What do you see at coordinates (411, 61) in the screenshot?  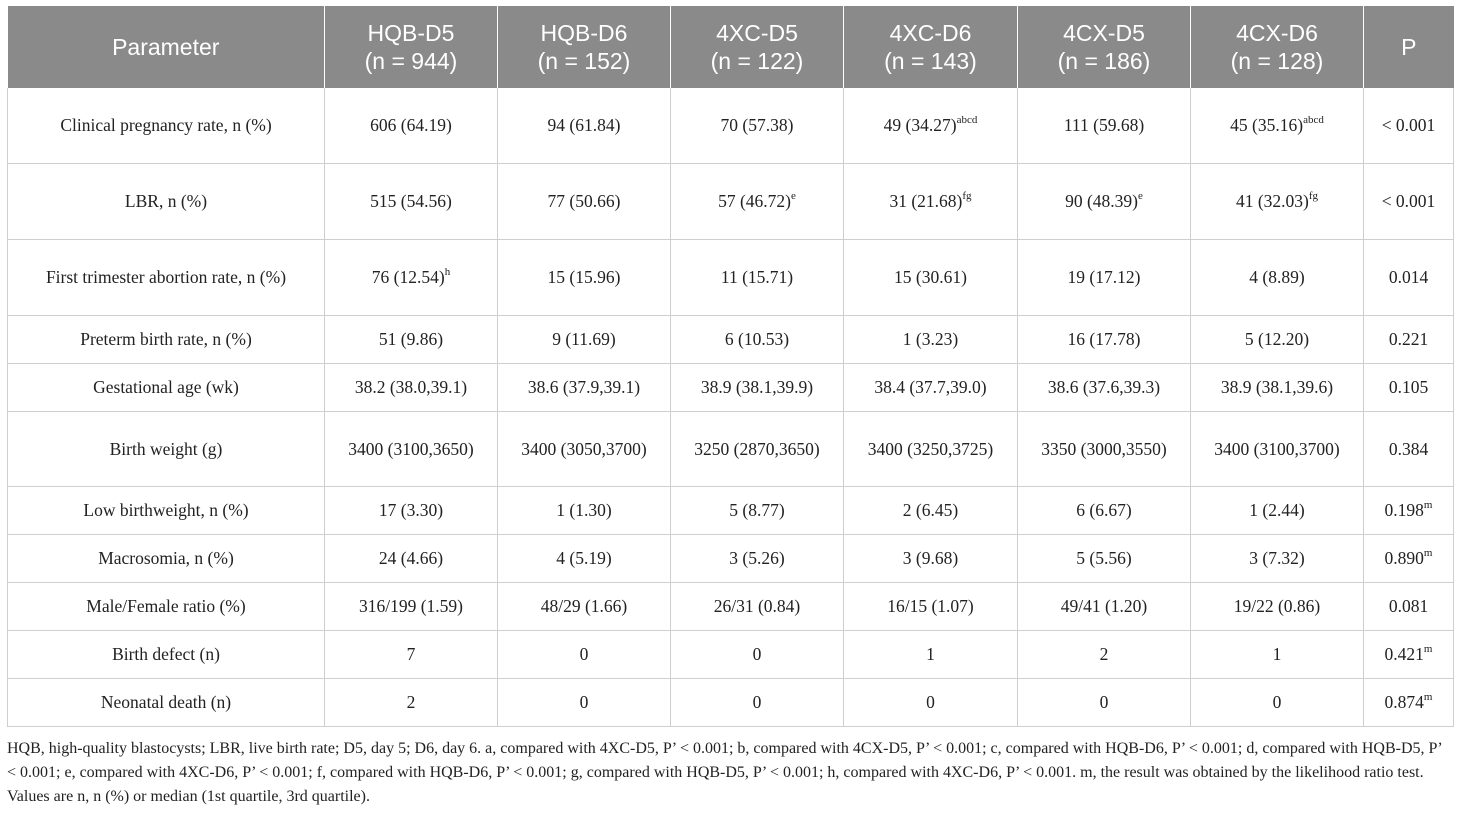 I see `group-n: (n = 944)` at bounding box center [411, 61].